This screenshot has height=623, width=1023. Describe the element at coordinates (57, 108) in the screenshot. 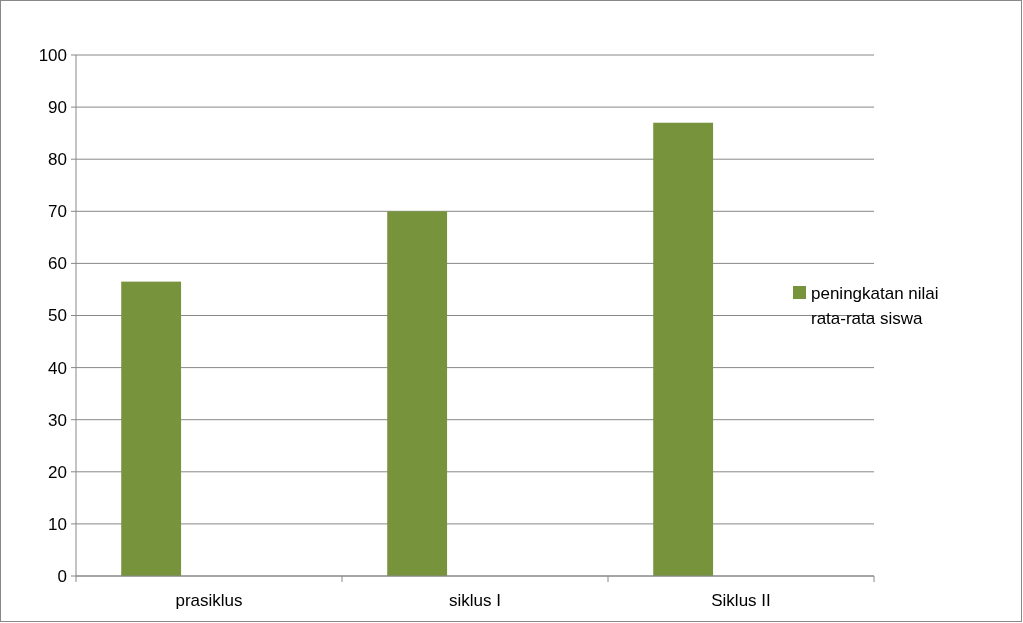

I see `y-tick-label: 90` at that location.